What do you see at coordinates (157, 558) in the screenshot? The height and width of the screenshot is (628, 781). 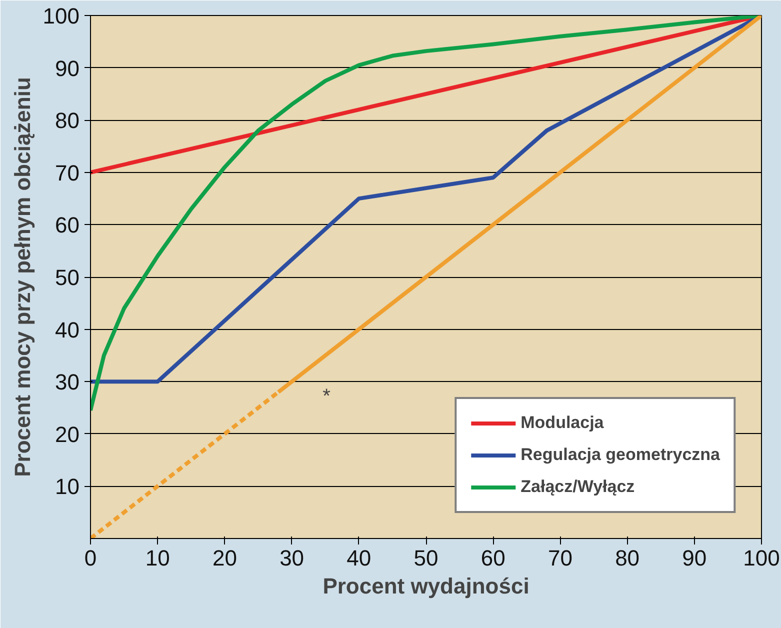 I see `x-tick-label: 10` at bounding box center [157, 558].